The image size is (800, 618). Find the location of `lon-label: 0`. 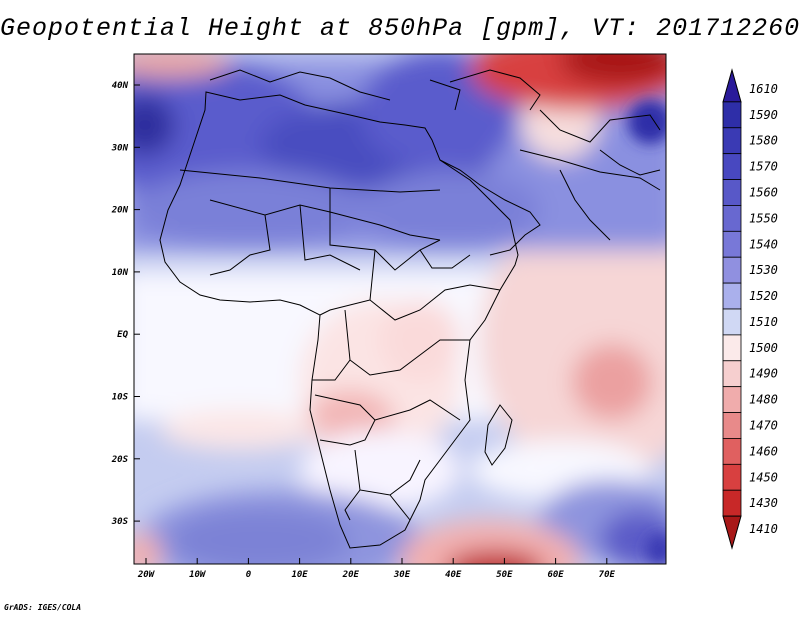

lon-label: 0 is located at coordinates (249, 575).